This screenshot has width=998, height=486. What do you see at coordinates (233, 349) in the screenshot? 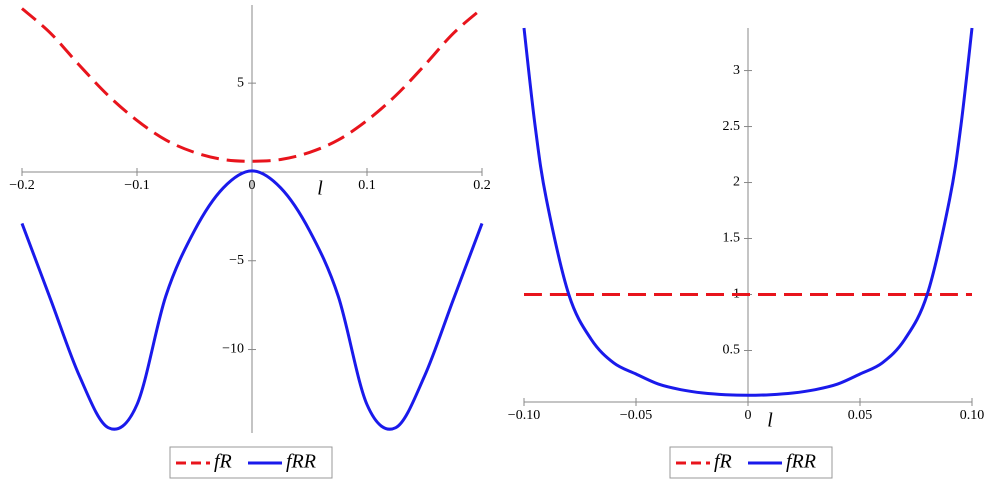
I see `y-tick-label: −10` at bounding box center [233, 349].